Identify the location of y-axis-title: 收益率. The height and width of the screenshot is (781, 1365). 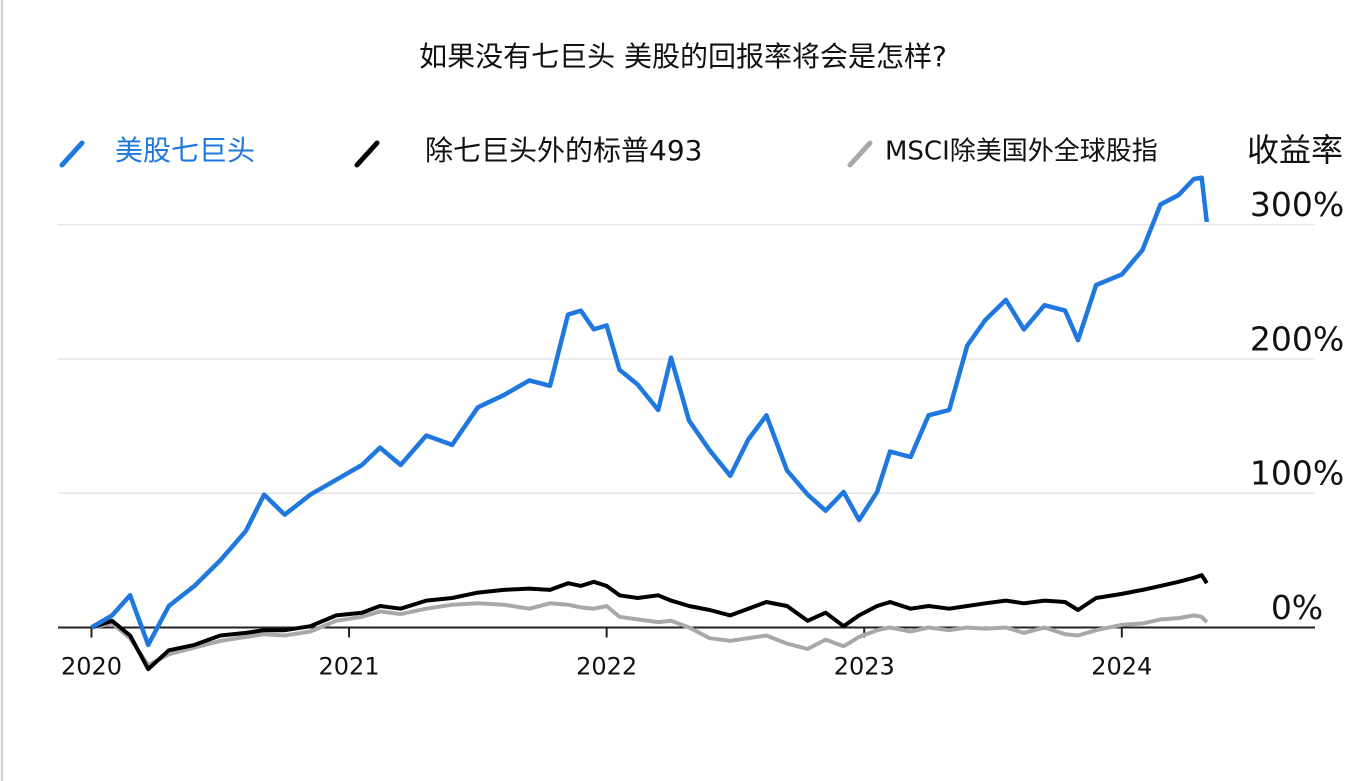
(1295, 150).